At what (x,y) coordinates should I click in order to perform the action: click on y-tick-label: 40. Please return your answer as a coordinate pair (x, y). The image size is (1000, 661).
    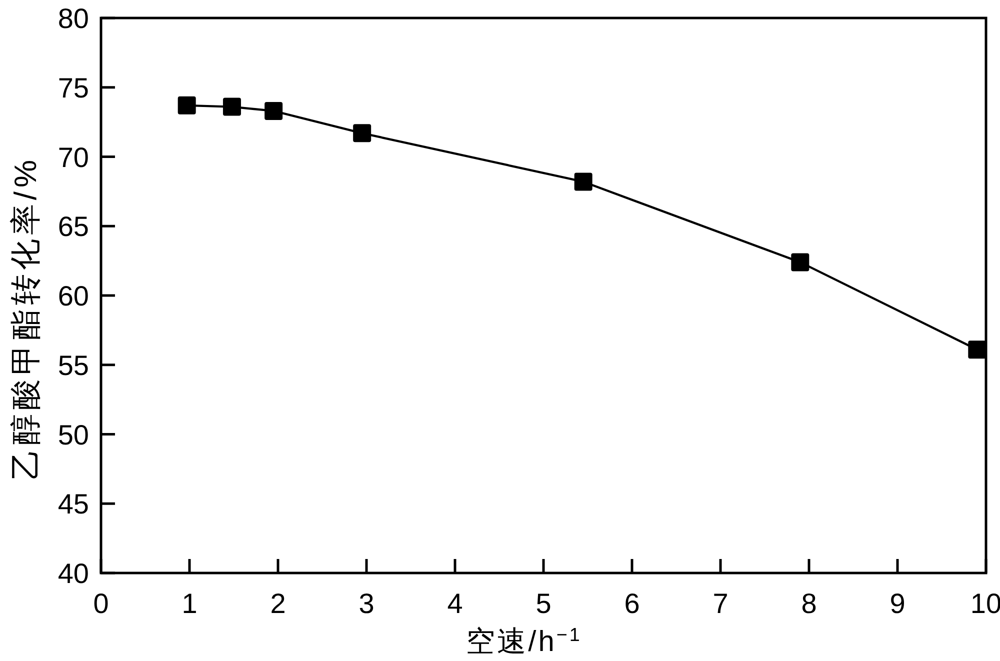
    Looking at the image, I should click on (73, 573).